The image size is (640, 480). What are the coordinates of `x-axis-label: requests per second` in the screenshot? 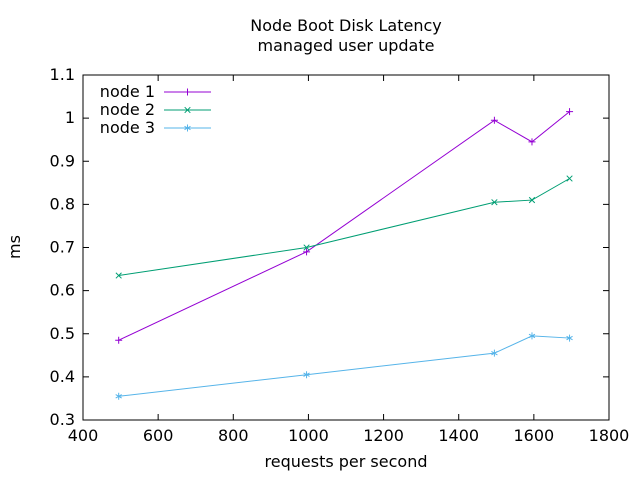 It's located at (346, 461).